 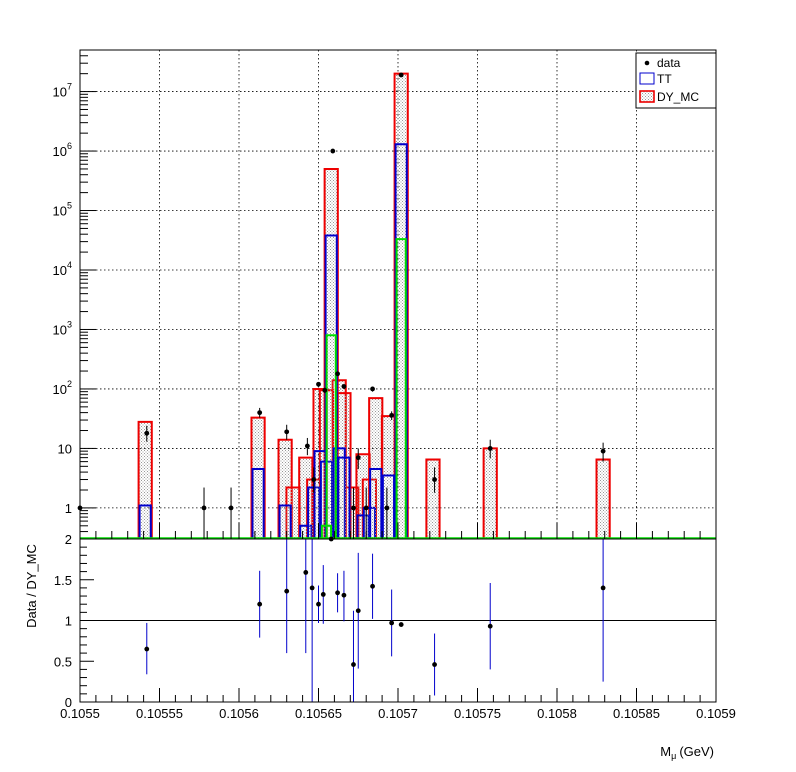 I want to click on legend-label-data: data, so click(x=669, y=63).